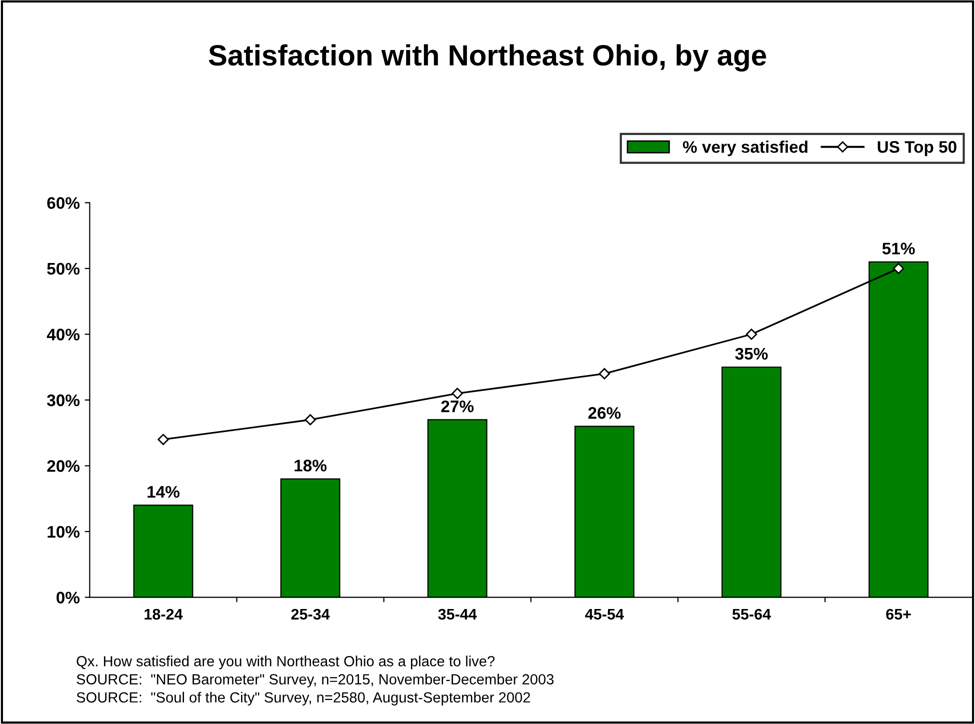  I want to click on legend-label: % very satisfied, so click(745, 148).